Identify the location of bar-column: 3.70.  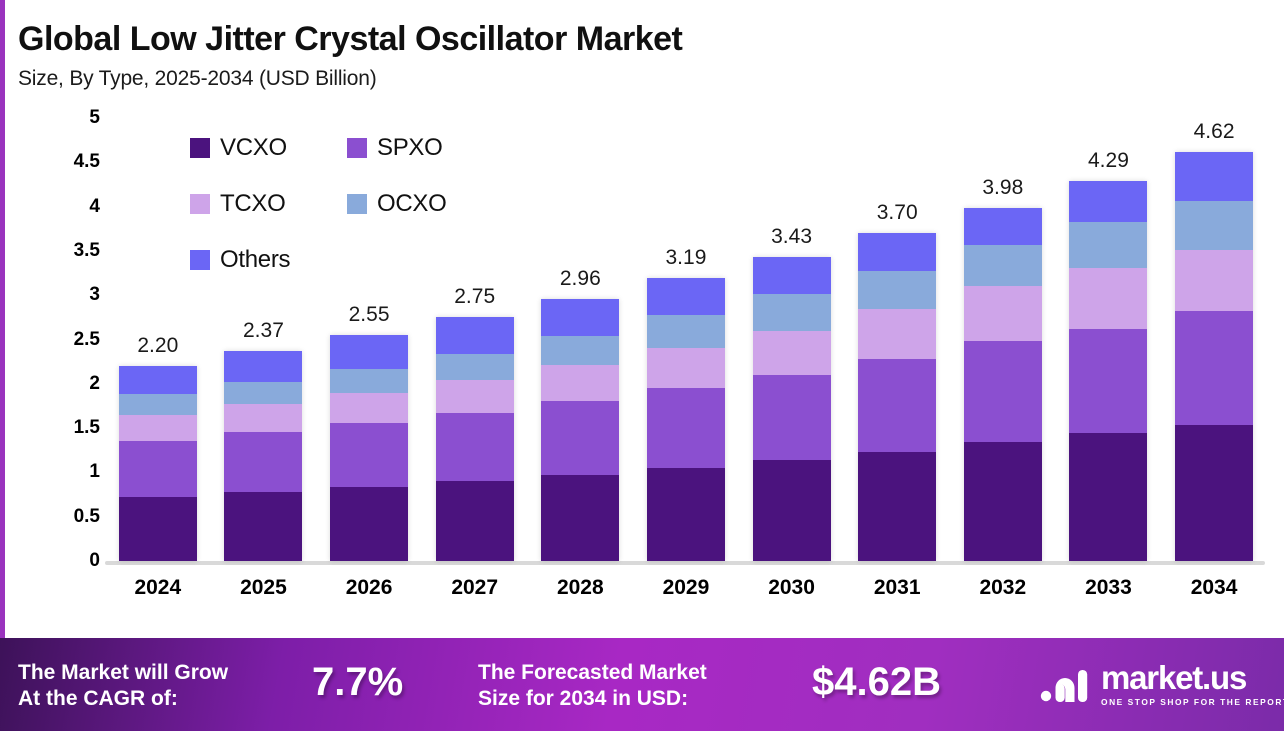
(897, 339).